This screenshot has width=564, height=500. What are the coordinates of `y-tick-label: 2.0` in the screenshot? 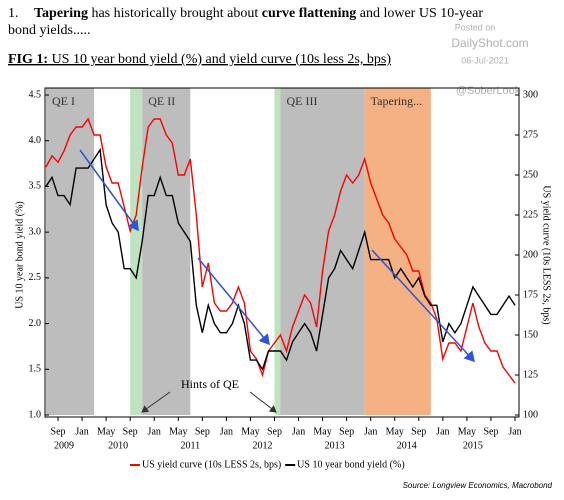 It's located at (35, 323).